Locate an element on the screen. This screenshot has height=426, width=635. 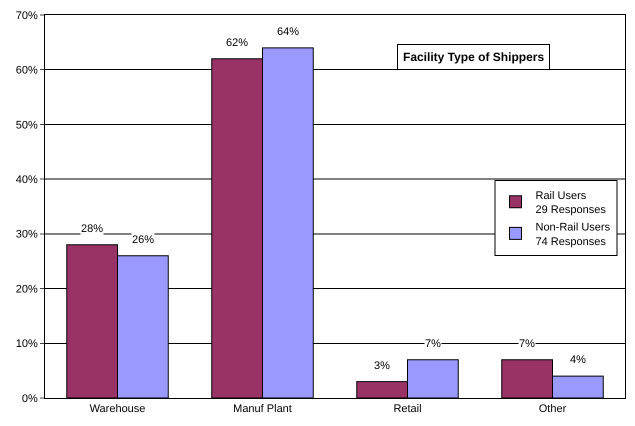
legend-label: Non-Rail Users 74 Responses is located at coordinates (573, 235).